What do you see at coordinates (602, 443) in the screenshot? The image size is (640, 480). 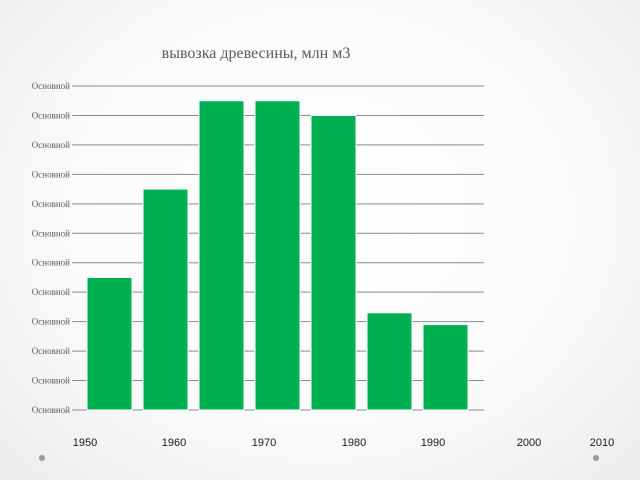 I see `x-tick-label: 2010` at bounding box center [602, 443].